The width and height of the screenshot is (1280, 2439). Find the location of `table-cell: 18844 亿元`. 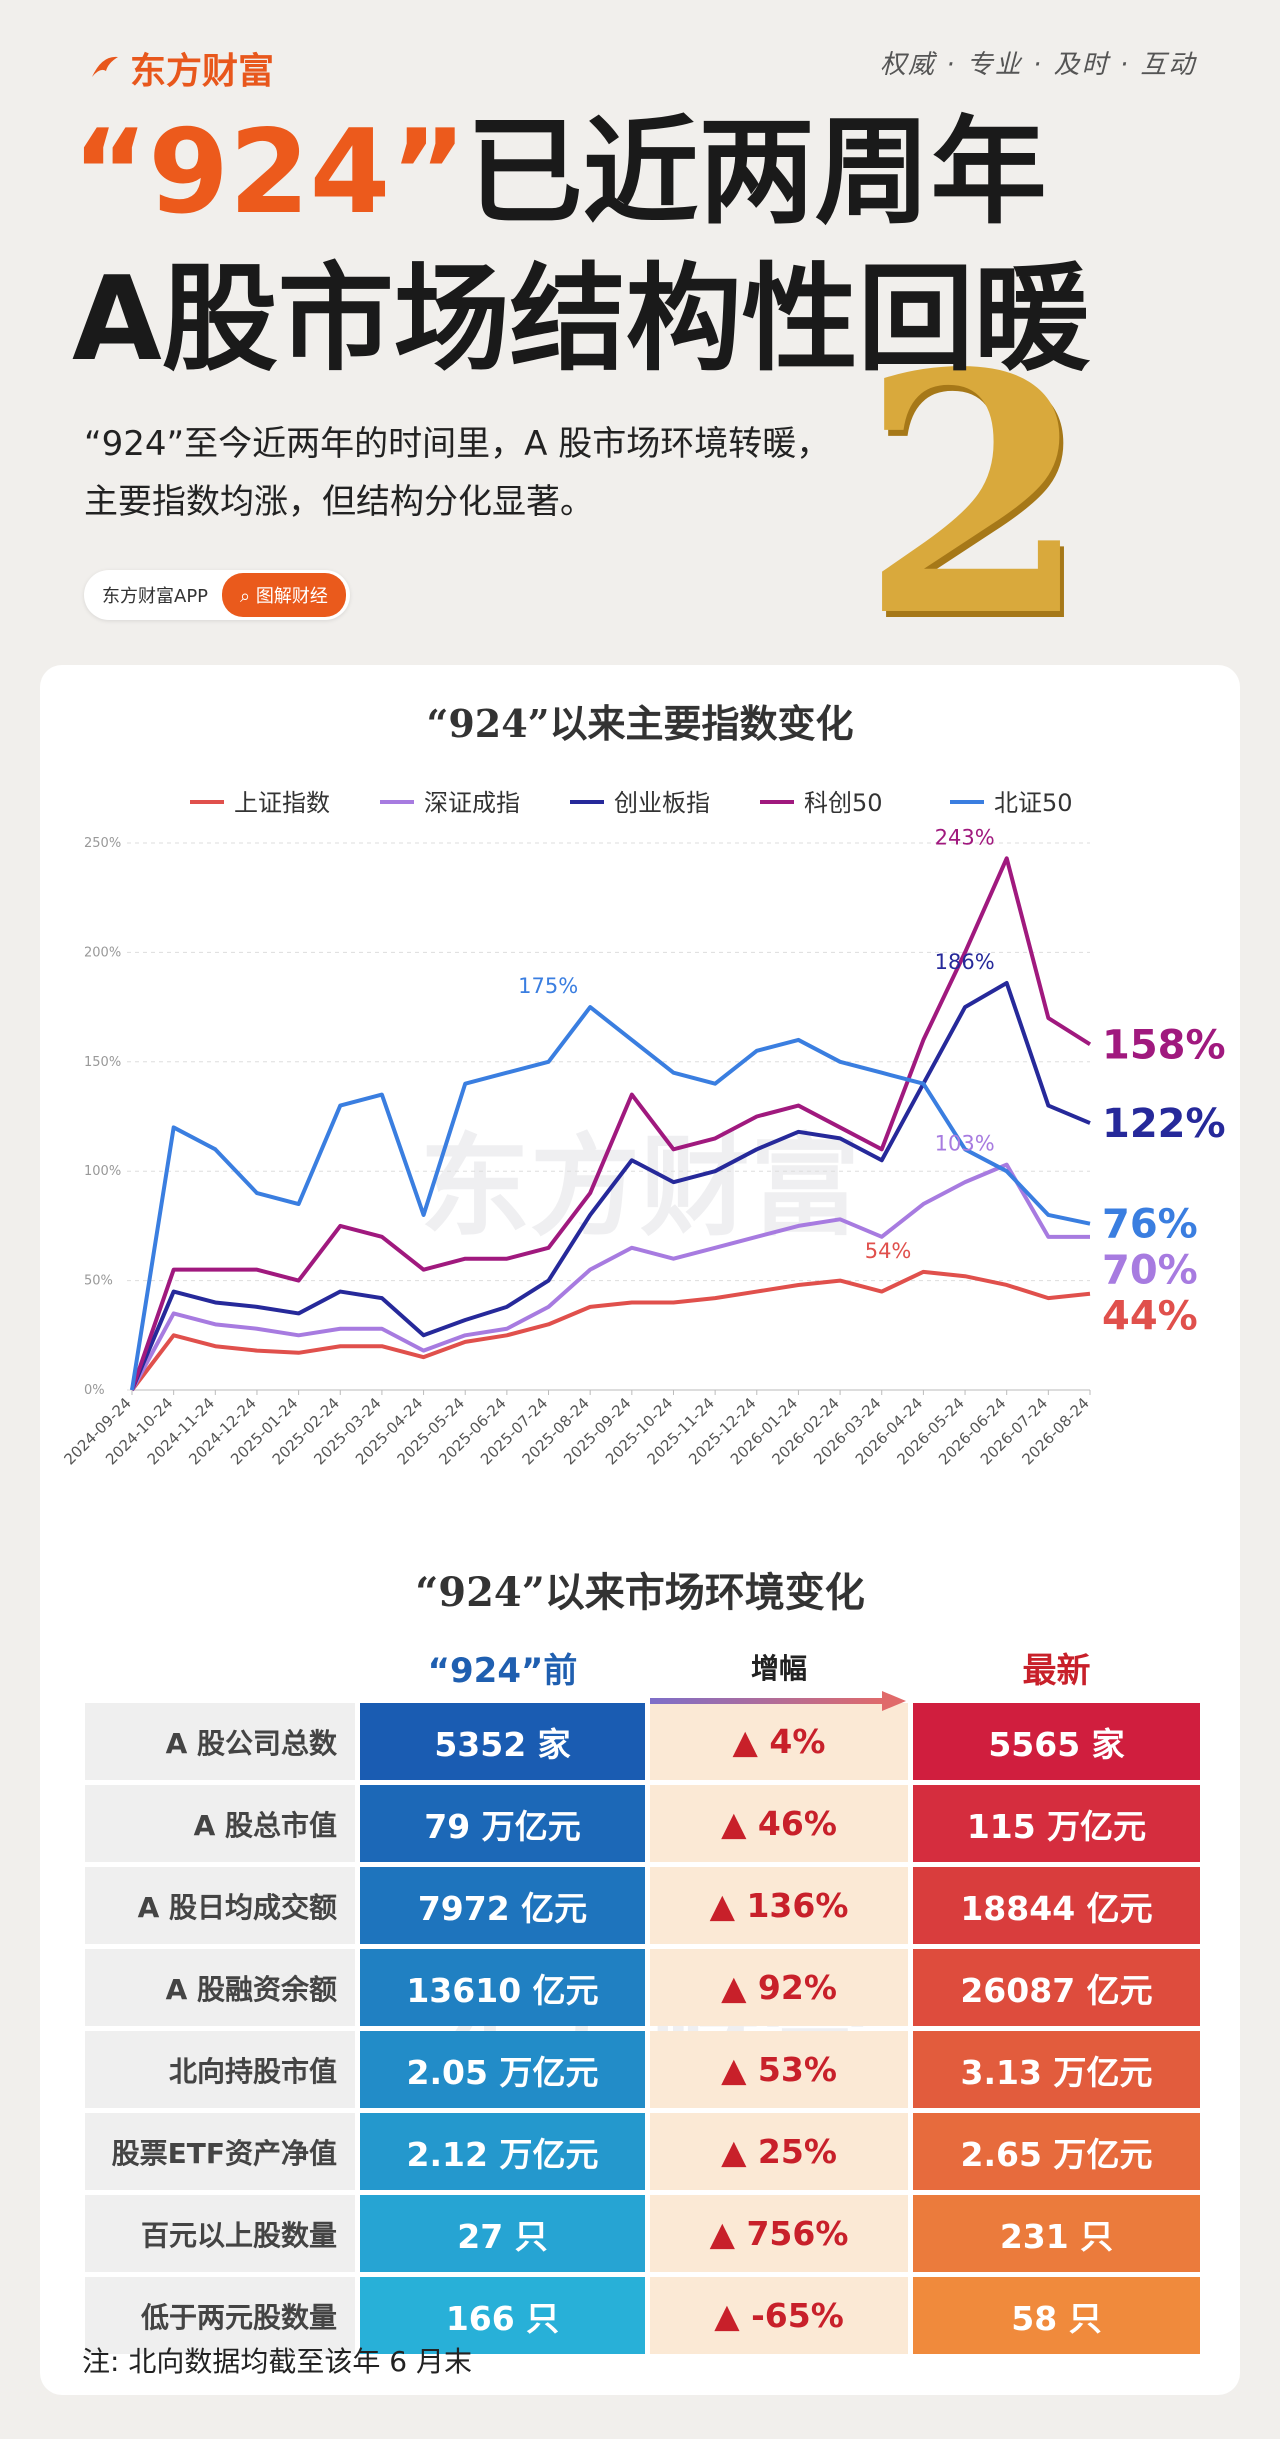

table-cell: 18844 亿元 is located at coordinates (1056, 1905).